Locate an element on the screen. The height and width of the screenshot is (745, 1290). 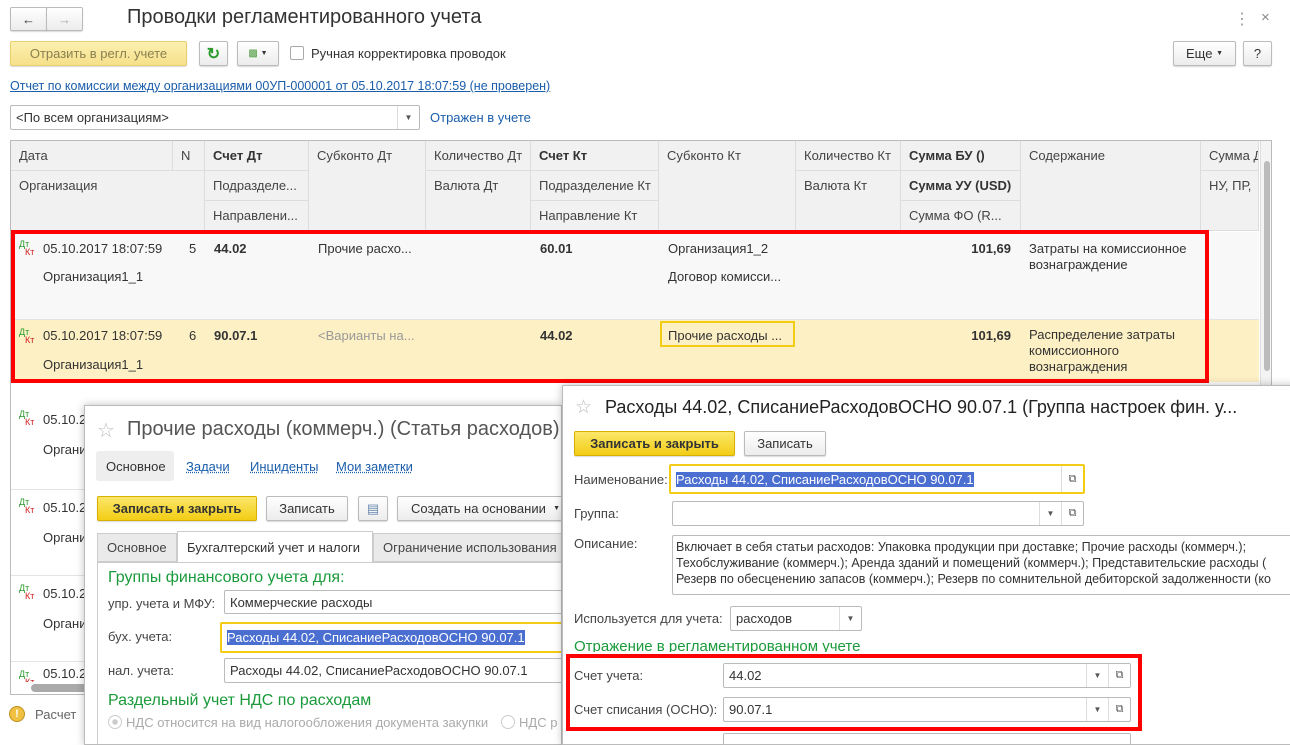
col-dir-kt: Направление Кт is located at coordinates (595, 216).